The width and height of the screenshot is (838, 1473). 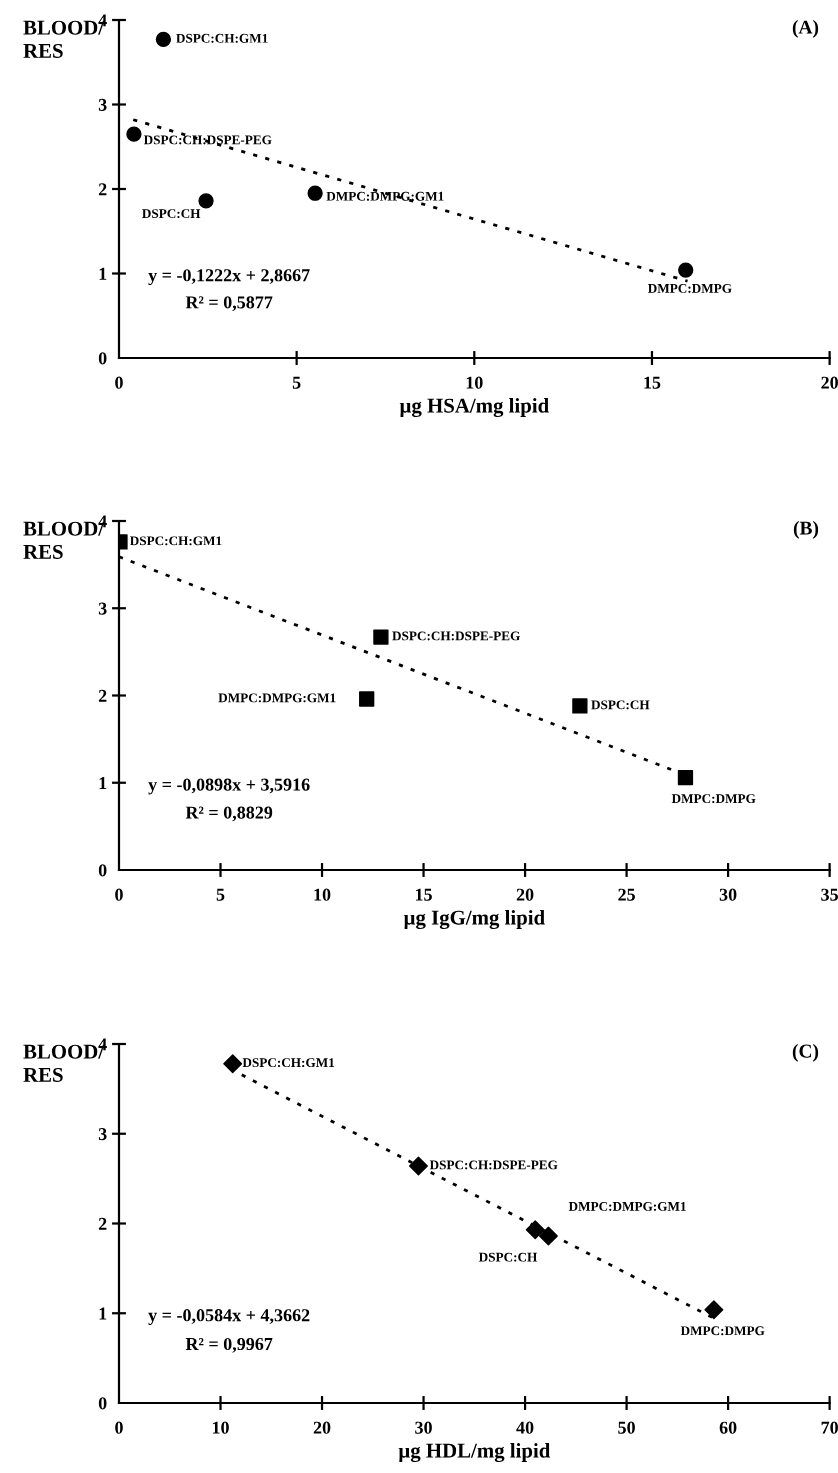 What do you see at coordinates (474, 1452) in the screenshot?
I see `x-axis-title: µg HDL/mg lipid` at bounding box center [474, 1452].